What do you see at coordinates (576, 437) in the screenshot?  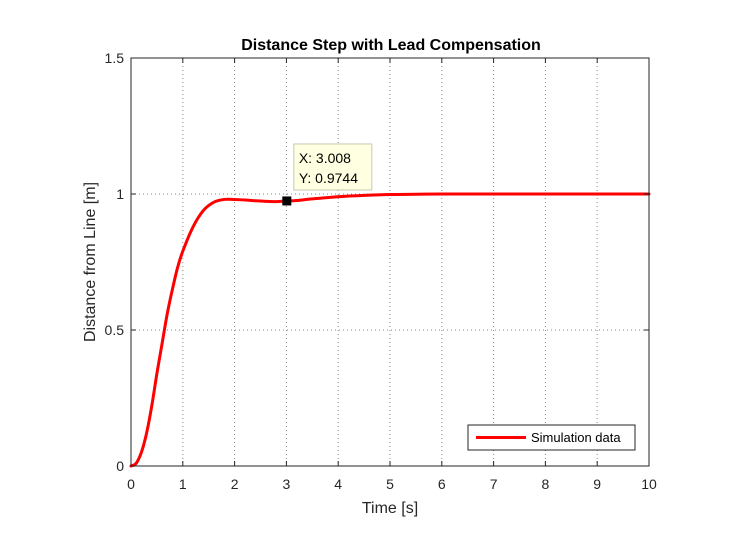 I see `legend-label: Simulation data` at bounding box center [576, 437].